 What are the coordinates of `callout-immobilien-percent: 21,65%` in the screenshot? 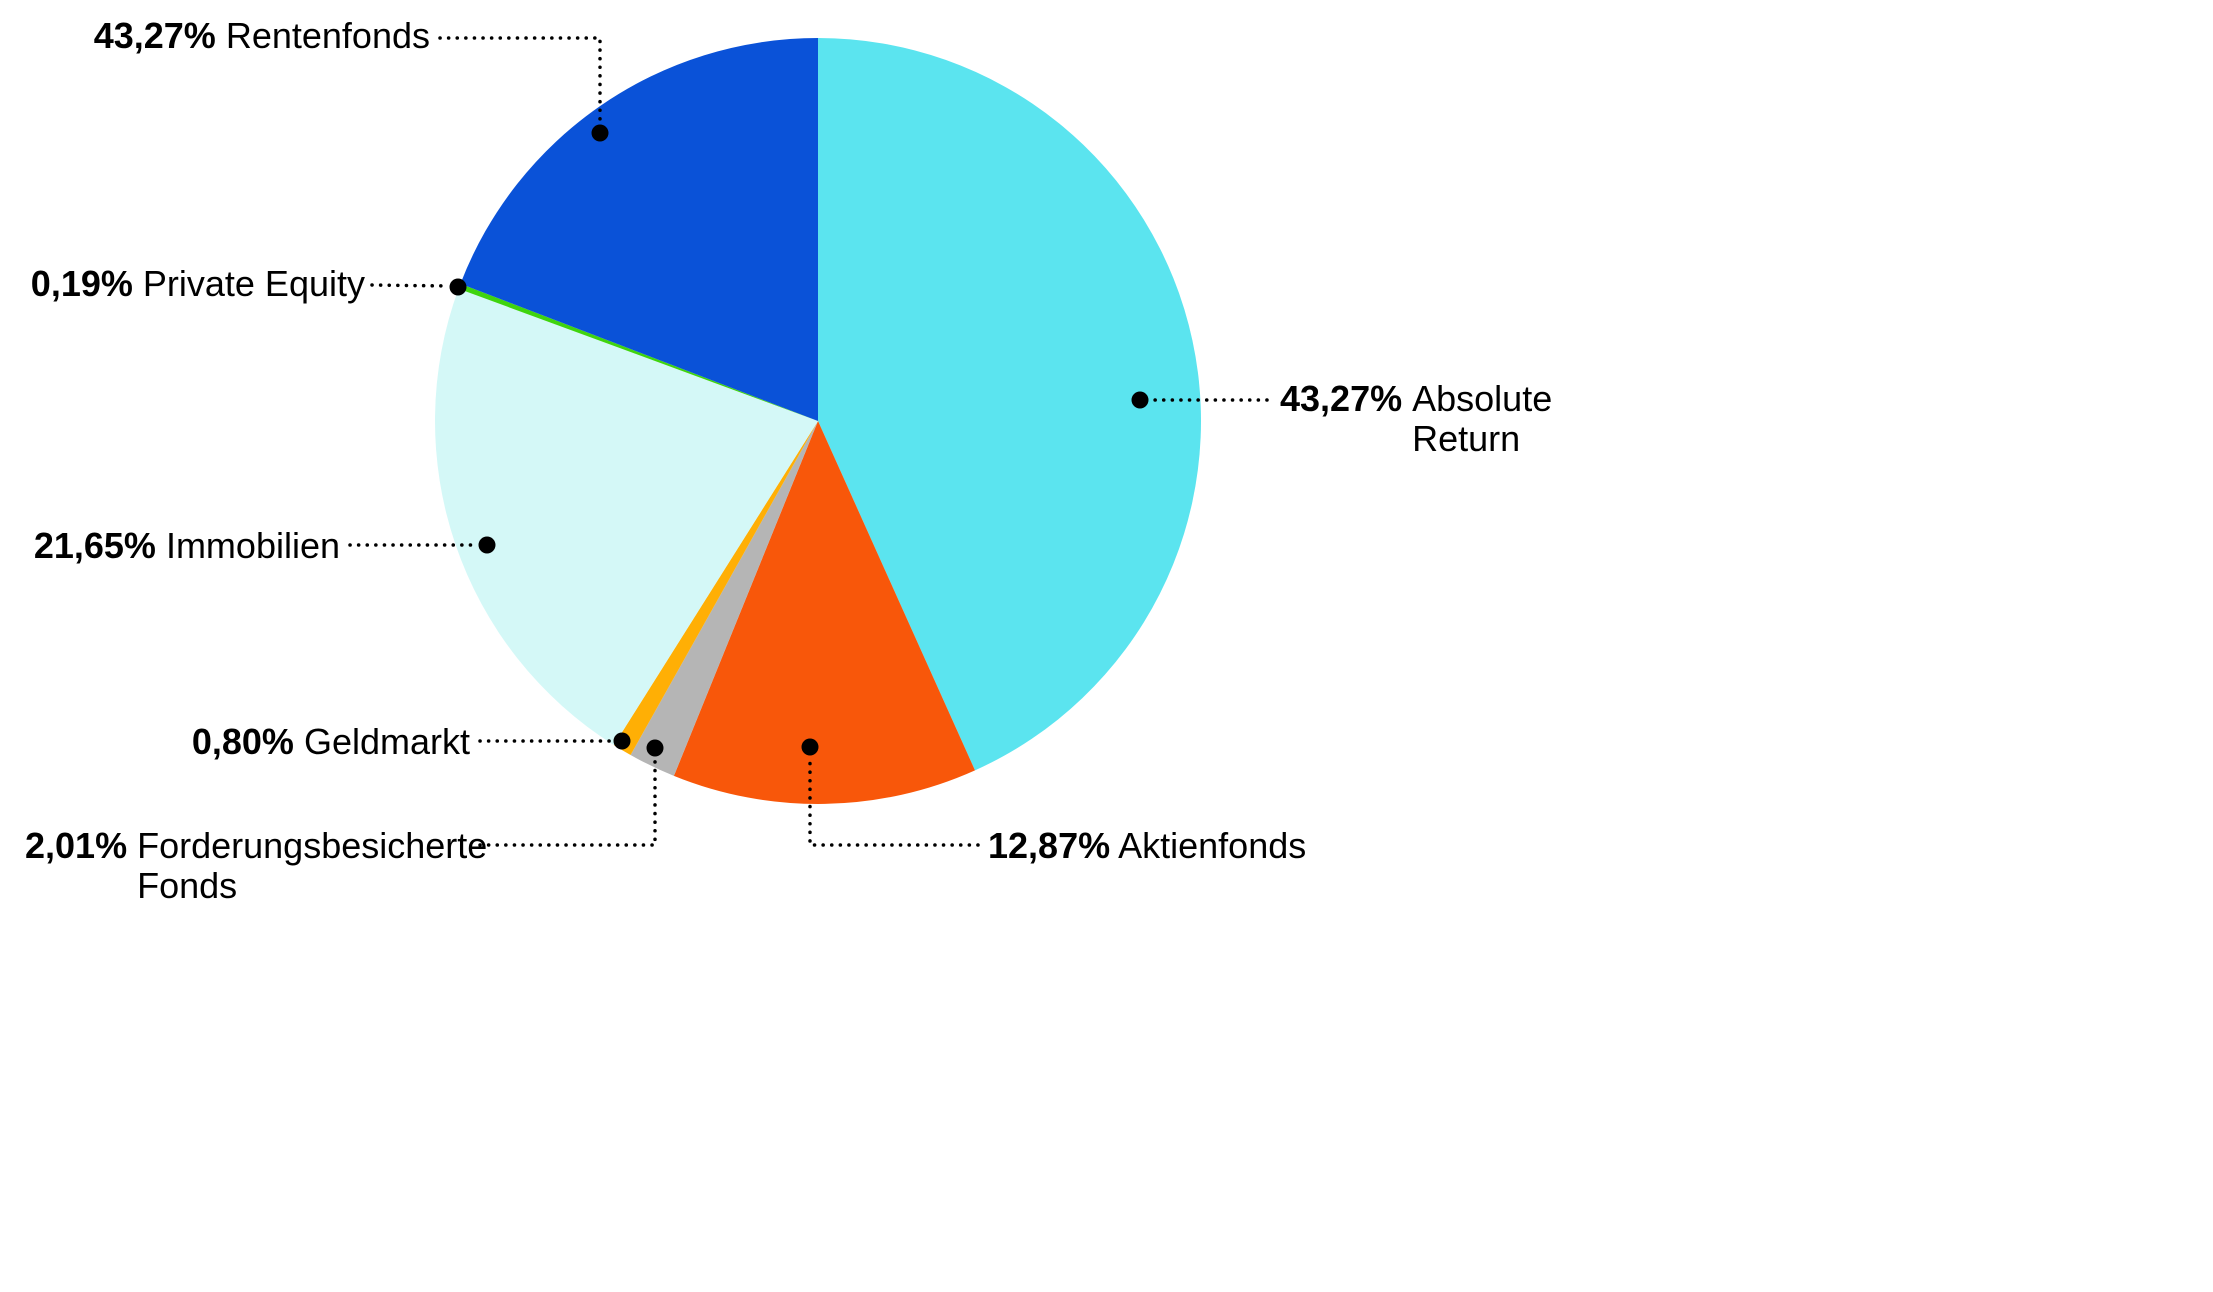 It's located at (94, 545).